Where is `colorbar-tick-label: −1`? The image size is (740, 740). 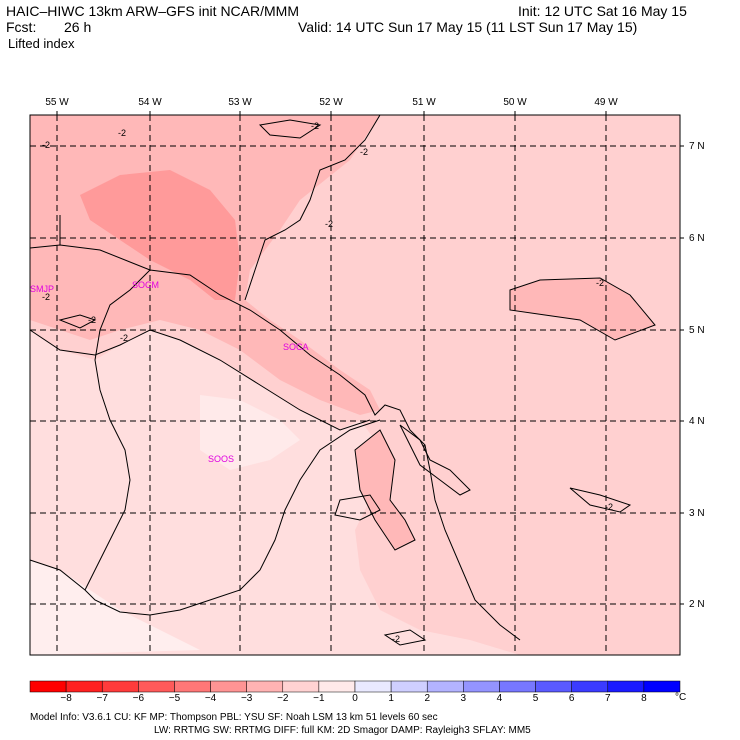
colorbar-tick-label: −1 is located at coordinates (319, 698).